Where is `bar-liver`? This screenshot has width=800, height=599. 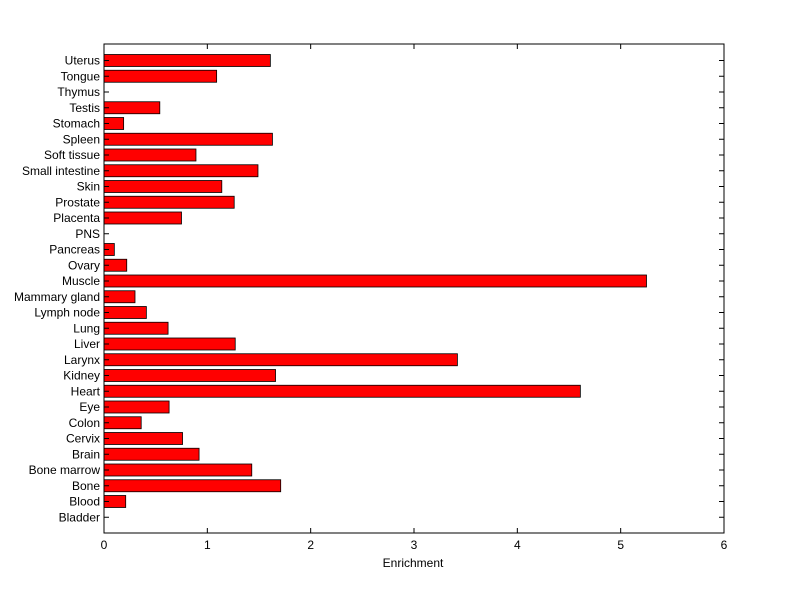 bar-liver is located at coordinates (169, 344).